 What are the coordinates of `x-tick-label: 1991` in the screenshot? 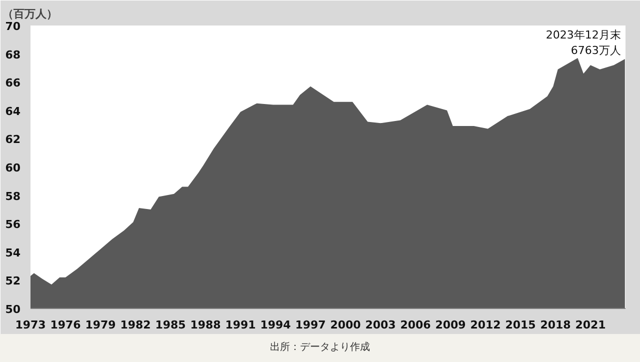 It's located at (240, 325).